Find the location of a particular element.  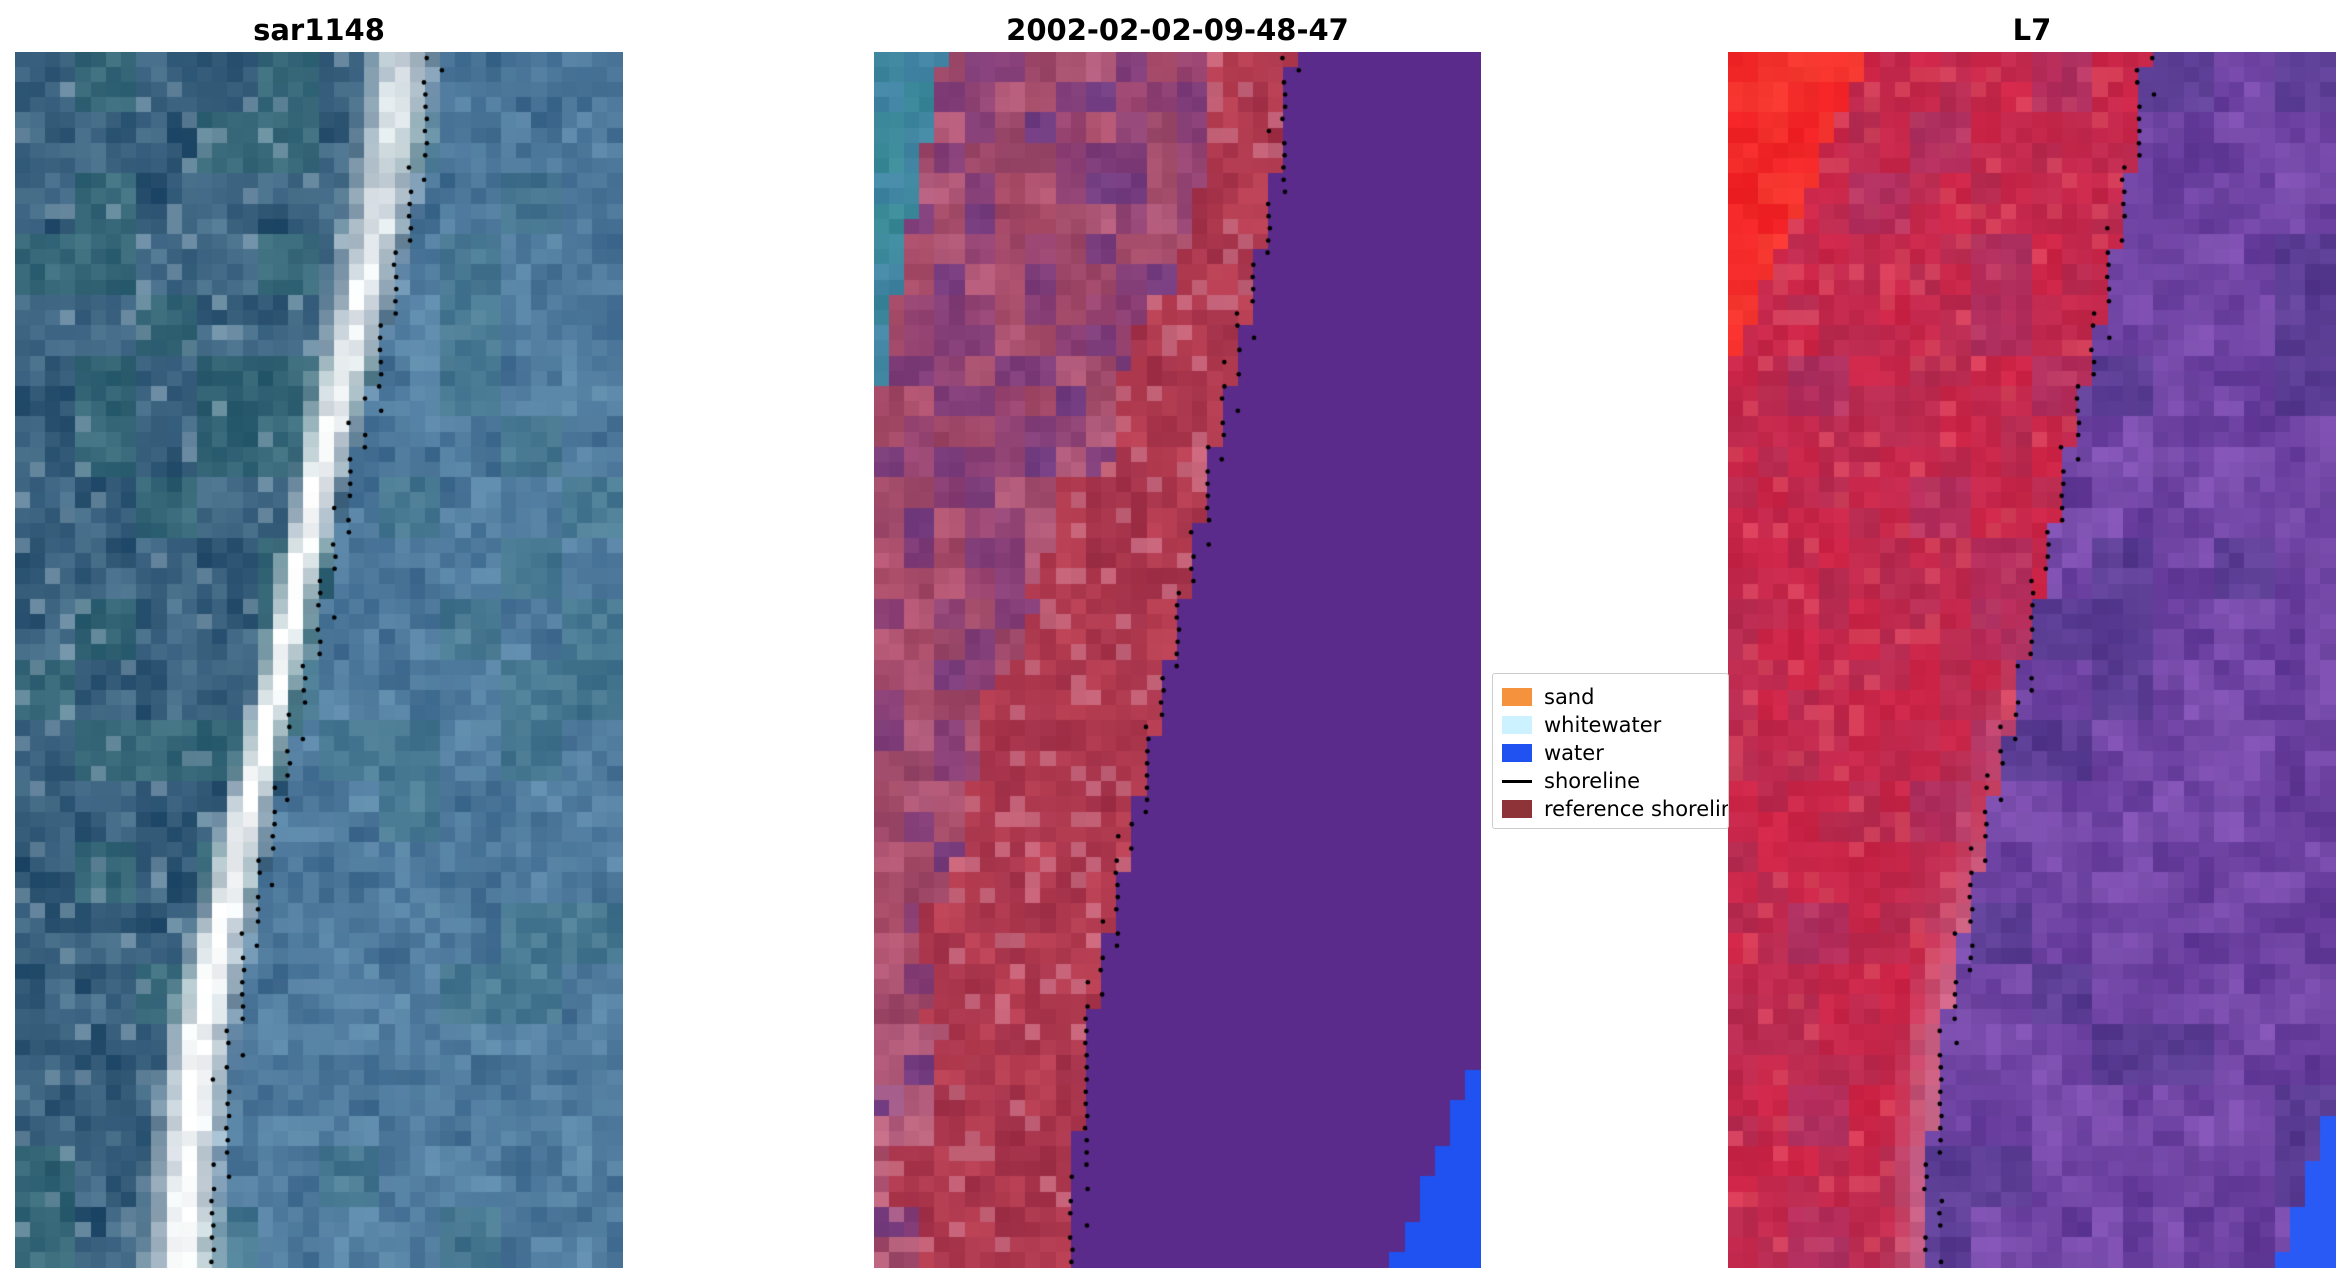

panel-title-sar1148: sar1148 is located at coordinates (319, 30).